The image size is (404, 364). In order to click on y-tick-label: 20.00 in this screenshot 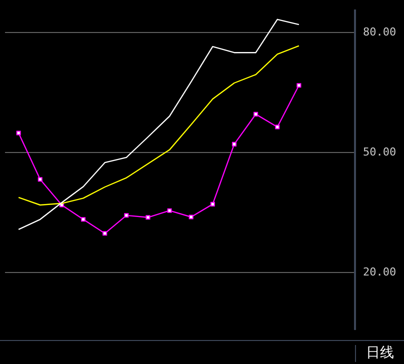, I will do `click(379, 271)`.